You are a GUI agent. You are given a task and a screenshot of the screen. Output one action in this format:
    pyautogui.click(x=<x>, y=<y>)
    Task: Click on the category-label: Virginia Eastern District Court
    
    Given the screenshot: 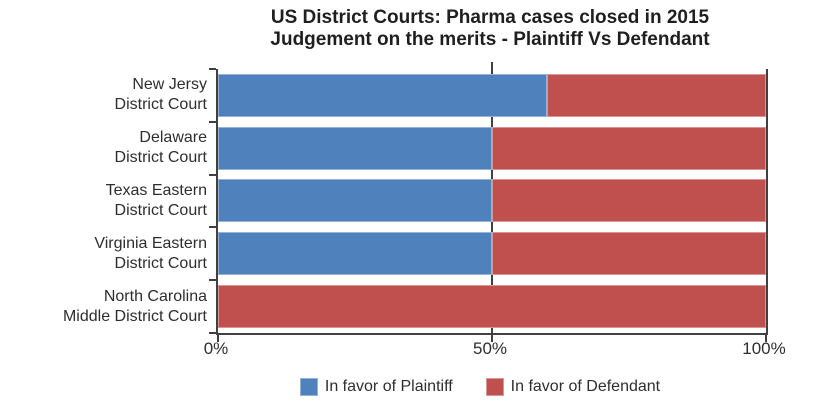 What is the action you would take?
    pyautogui.click(x=103, y=253)
    